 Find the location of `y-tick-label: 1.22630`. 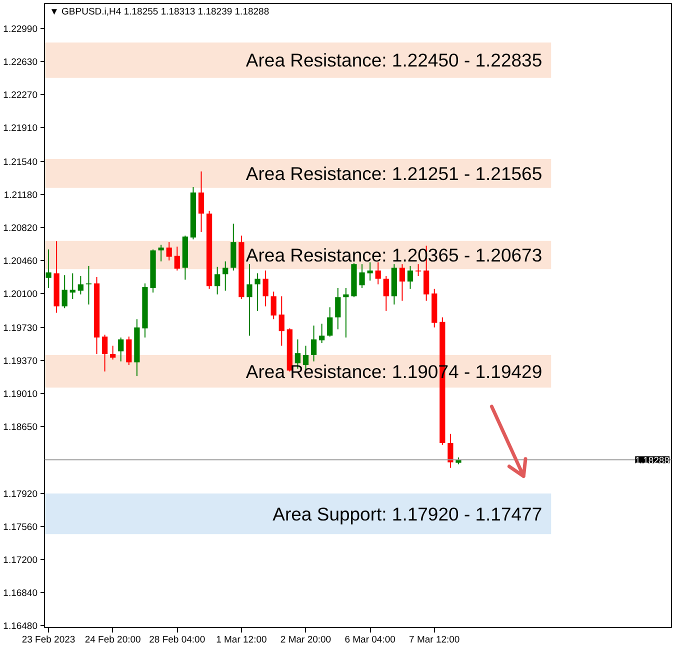

y-tick-label: 1.22630 is located at coordinates (20, 62).